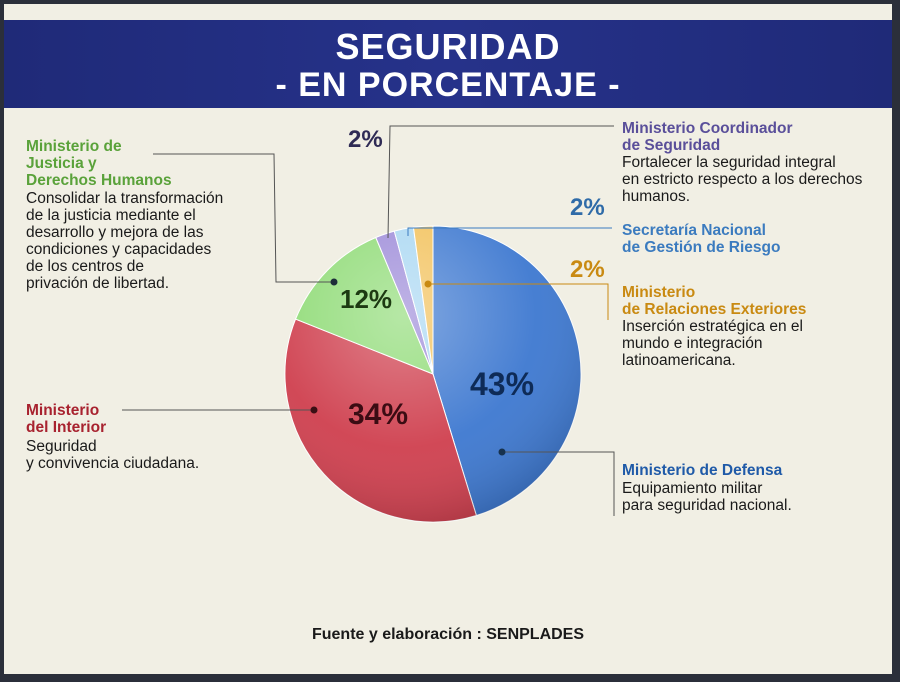 The height and width of the screenshot is (682, 900). I want to click on value-label-coordinador: 2%, so click(365, 139).